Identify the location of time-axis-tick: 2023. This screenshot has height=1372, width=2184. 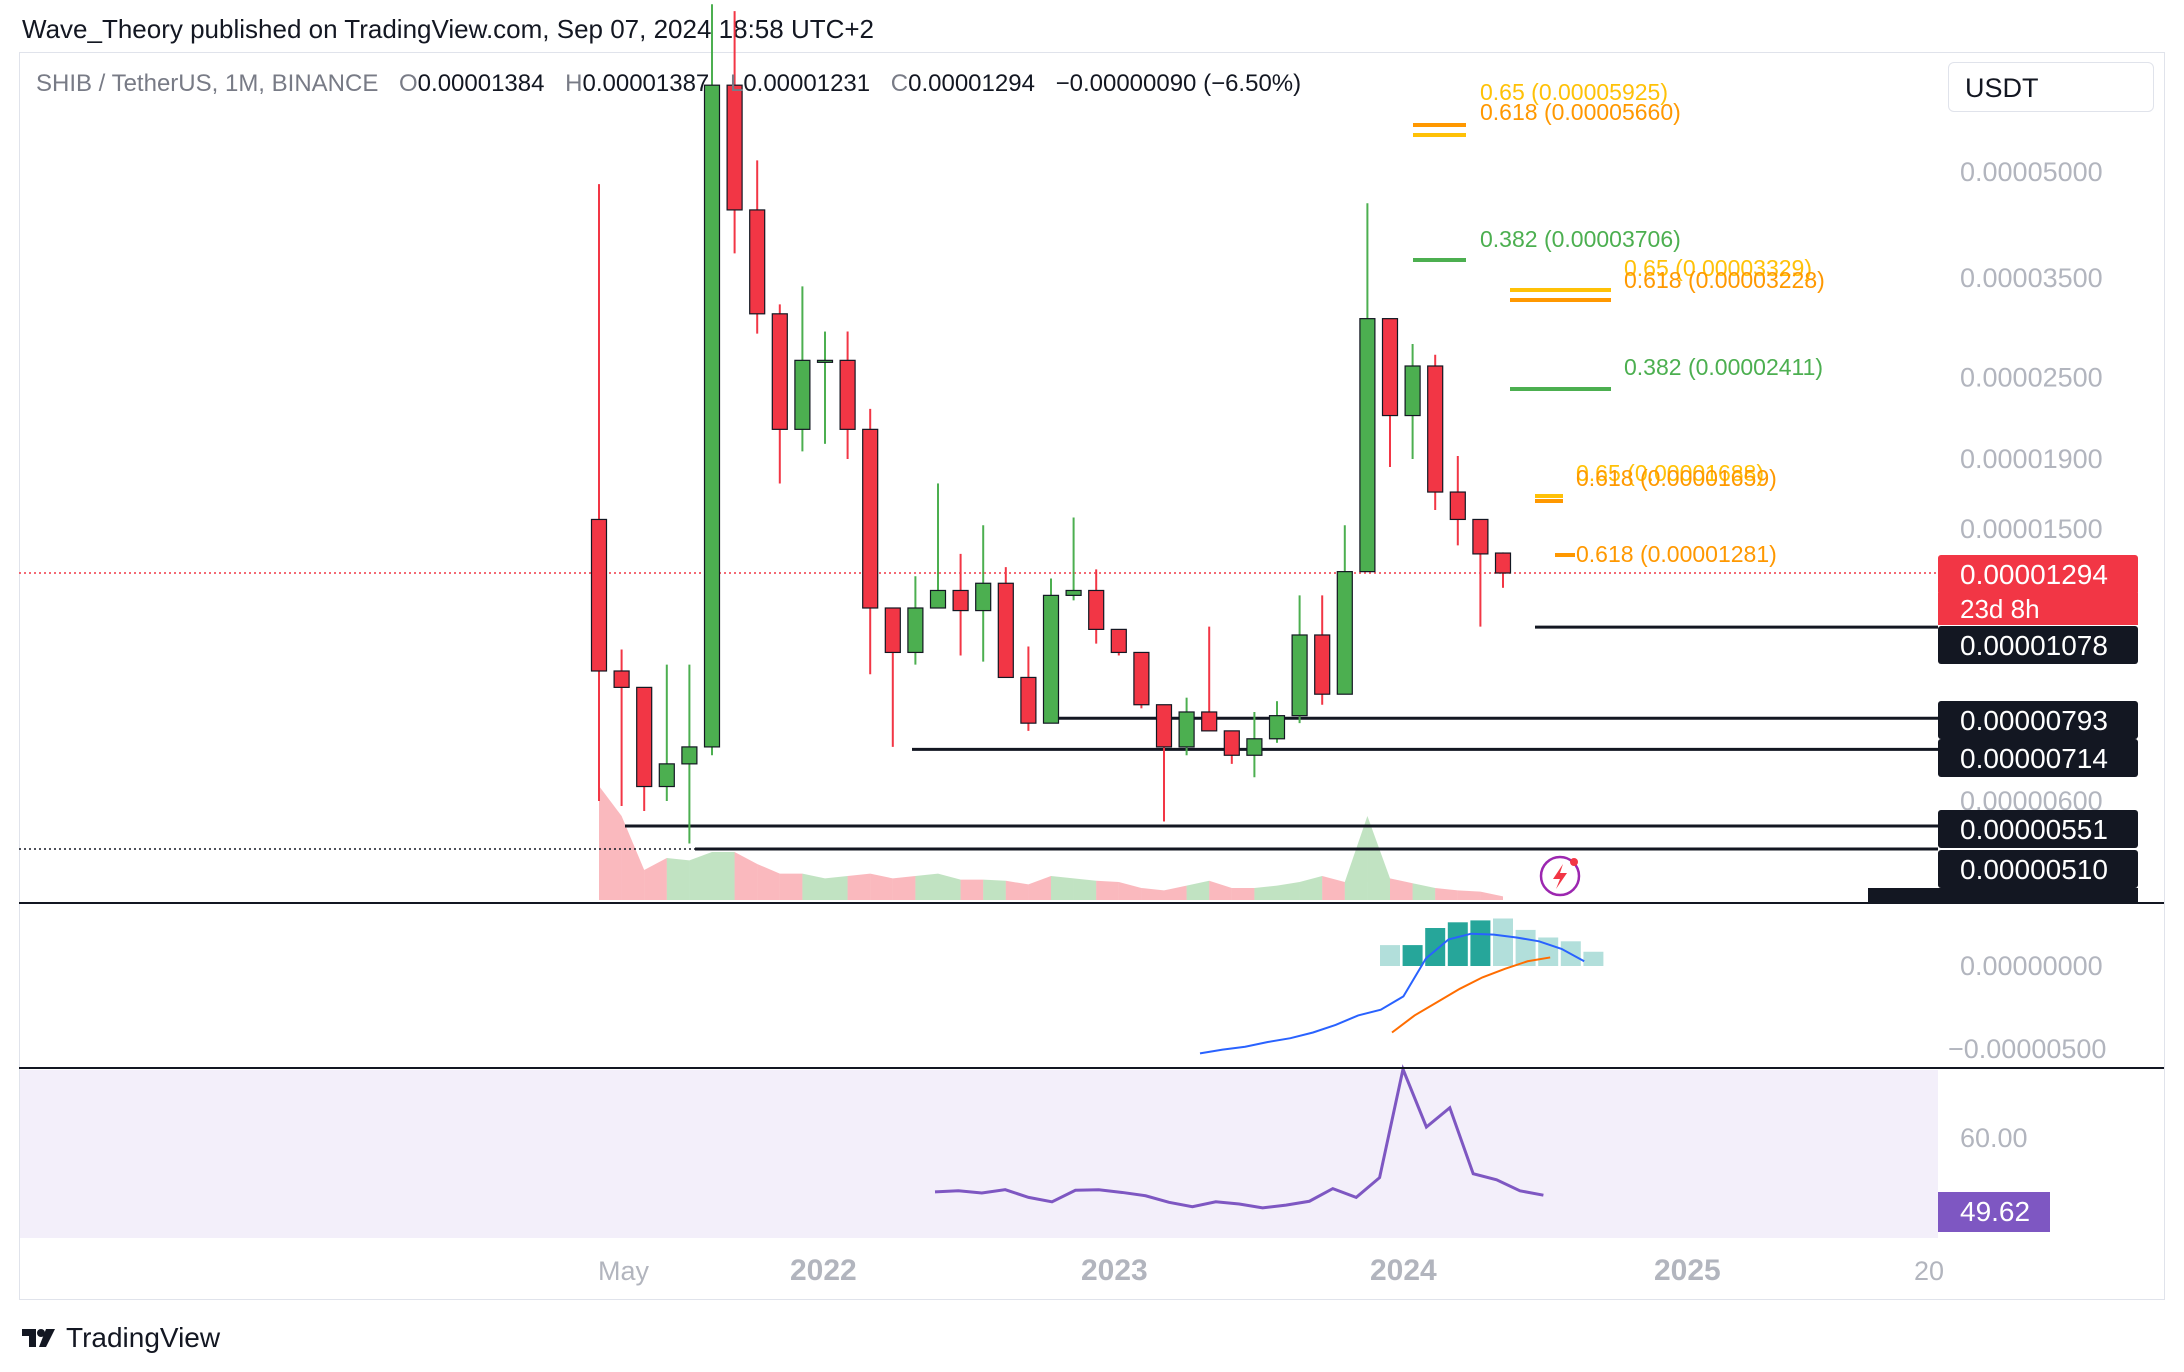
(1114, 1270).